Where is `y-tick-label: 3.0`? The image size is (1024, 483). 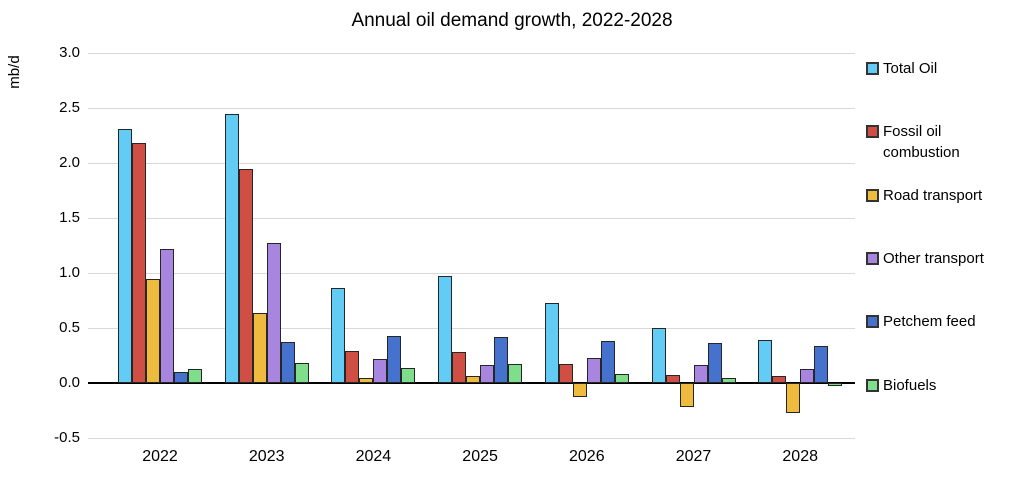 y-tick-label: 3.0 is located at coordinates (69, 52).